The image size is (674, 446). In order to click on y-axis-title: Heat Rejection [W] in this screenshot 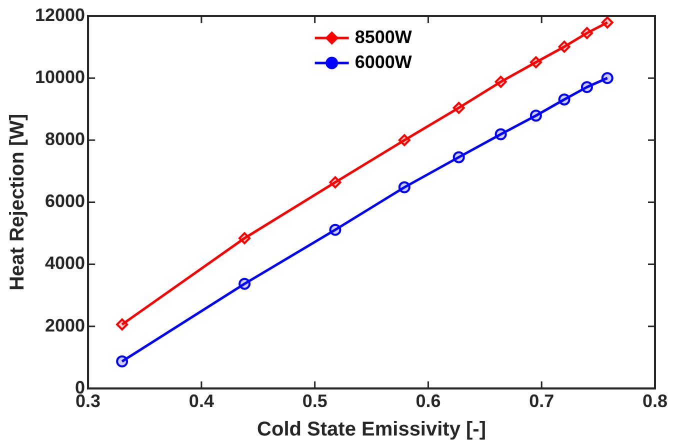, I will do `click(17, 202)`.